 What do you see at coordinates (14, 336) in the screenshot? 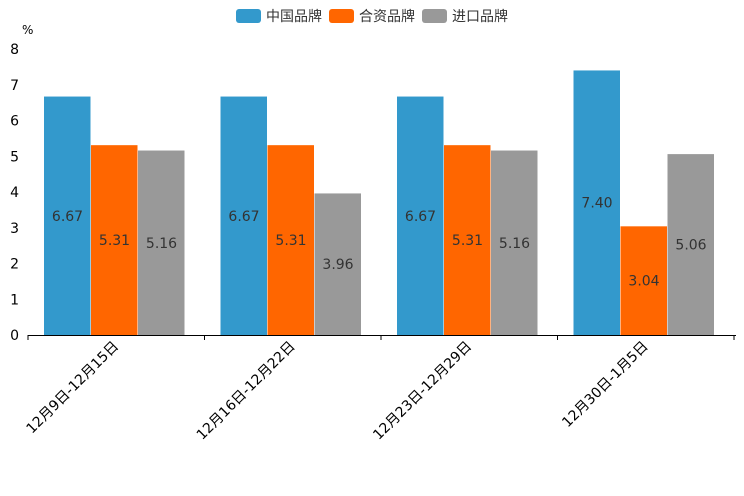
I see `y-tick-label: 0` at bounding box center [14, 336].